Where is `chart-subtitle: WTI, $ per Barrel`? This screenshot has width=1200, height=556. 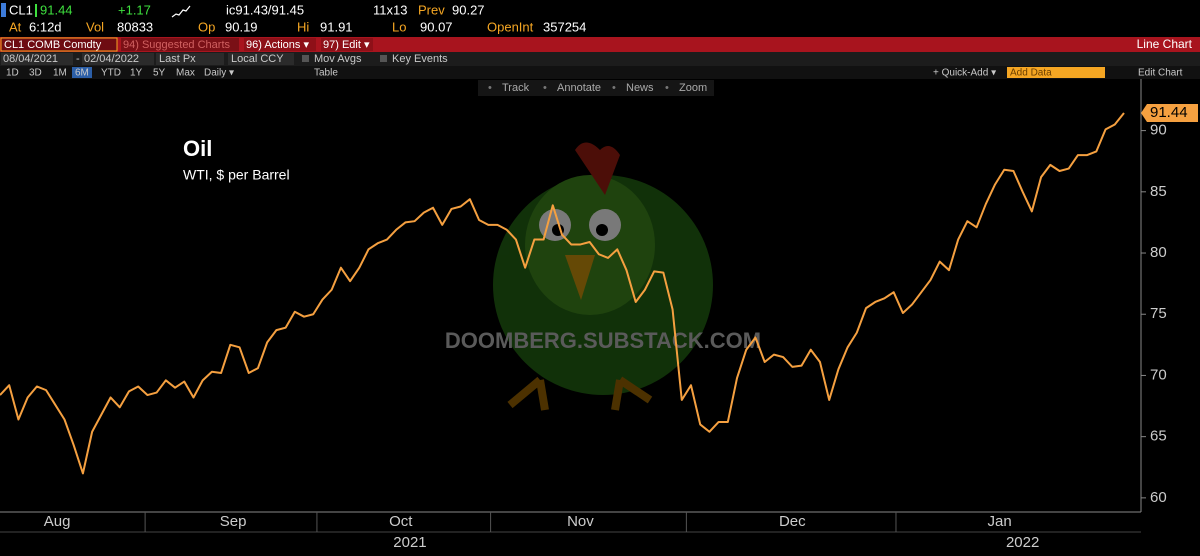 chart-subtitle: WTI, $ per Barrel is located at coordinates (236, 175).